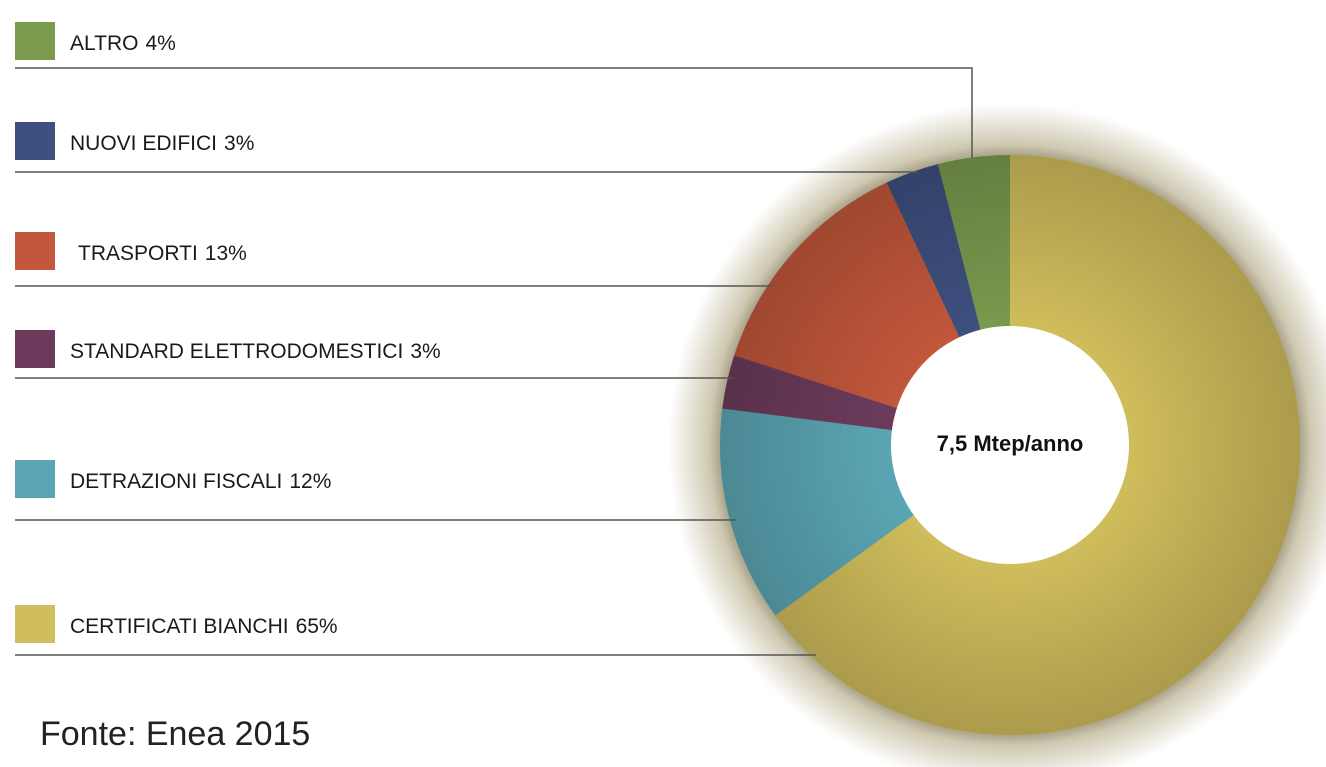 This screenshot has height=767, width=1326. Describe the element at coordinates (143, 143) in the screenshot. I see `legend-name: NUOVI EDIFICI` at that location.